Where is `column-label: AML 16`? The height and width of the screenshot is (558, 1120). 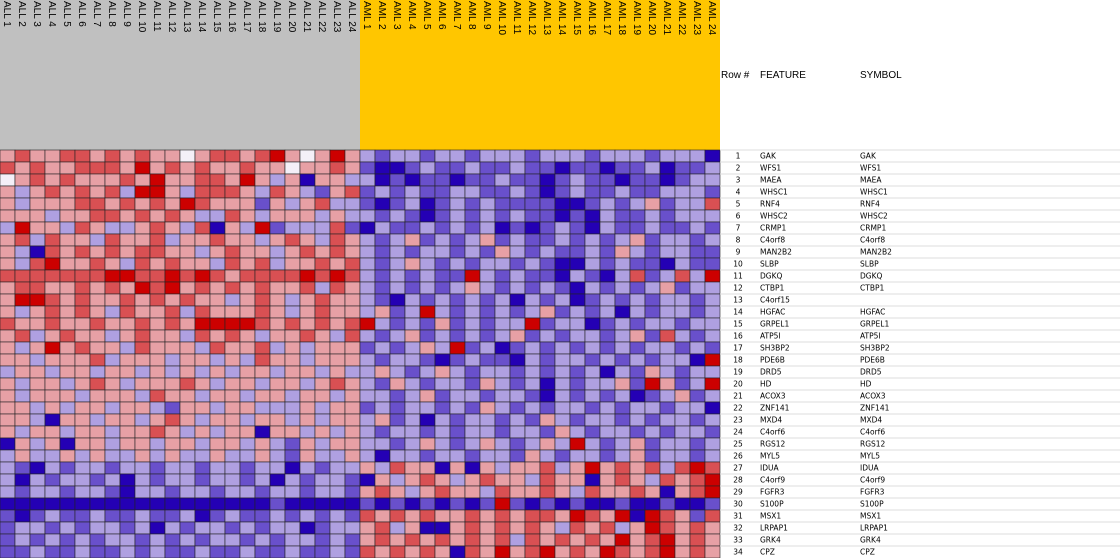 column-label: AML 16 is located at coordinates (591, 18).